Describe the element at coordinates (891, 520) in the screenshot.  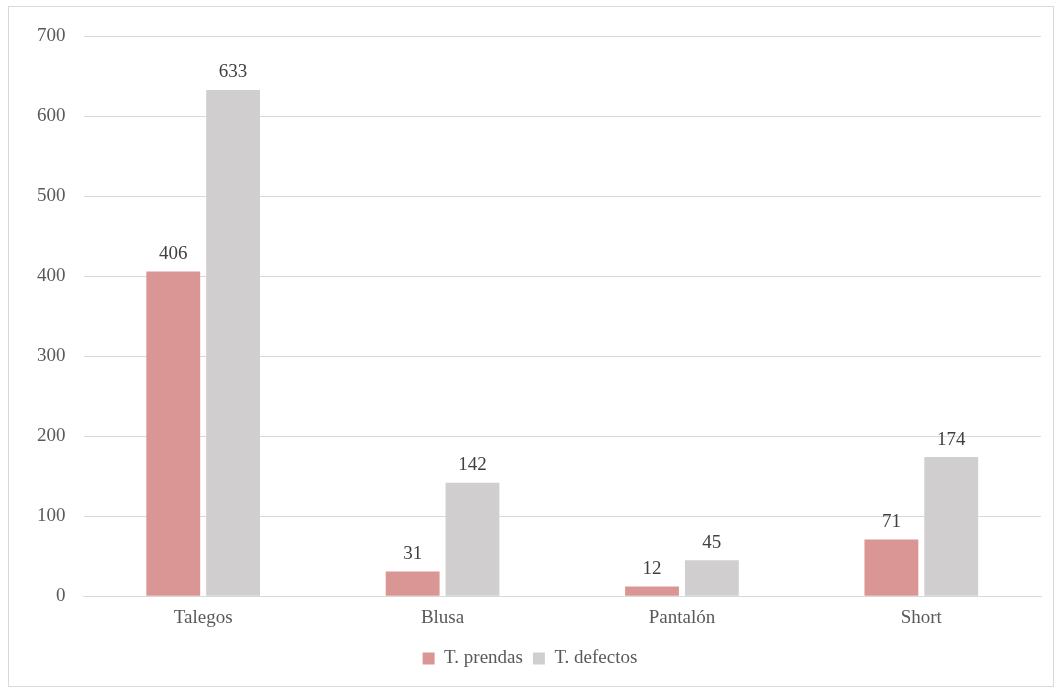
I see `data-label: 71` at that location.